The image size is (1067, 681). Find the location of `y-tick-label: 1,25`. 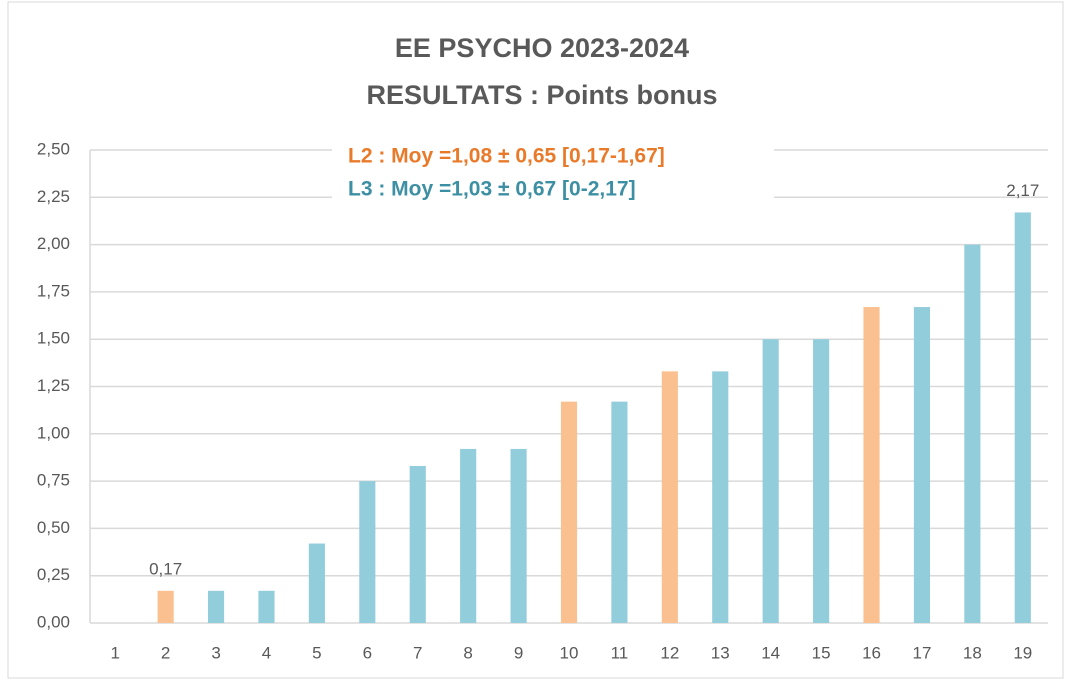

y-tick-label: 1,25 is located at coordinates (53, 385).